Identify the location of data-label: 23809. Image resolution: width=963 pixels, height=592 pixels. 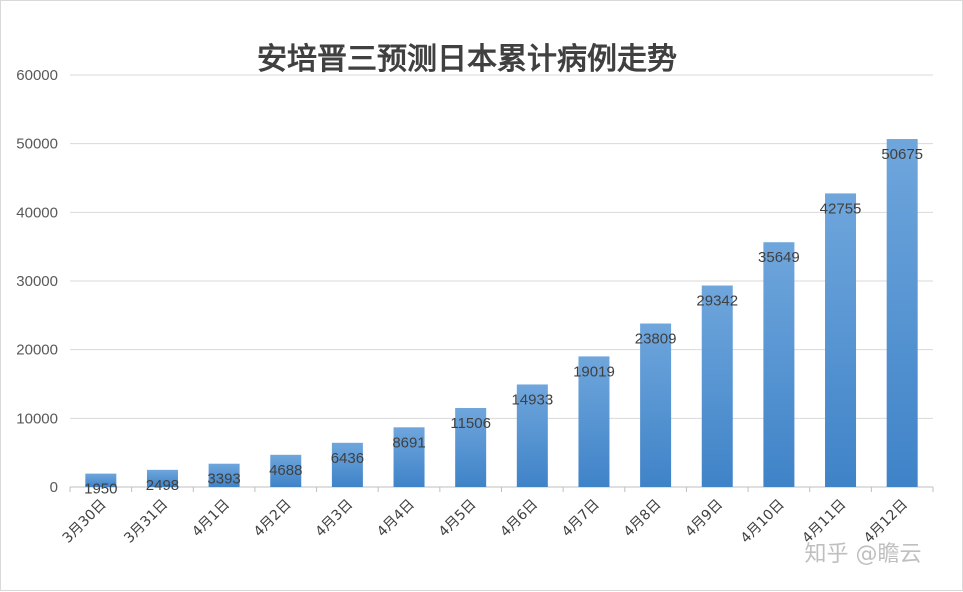
(656, 339).